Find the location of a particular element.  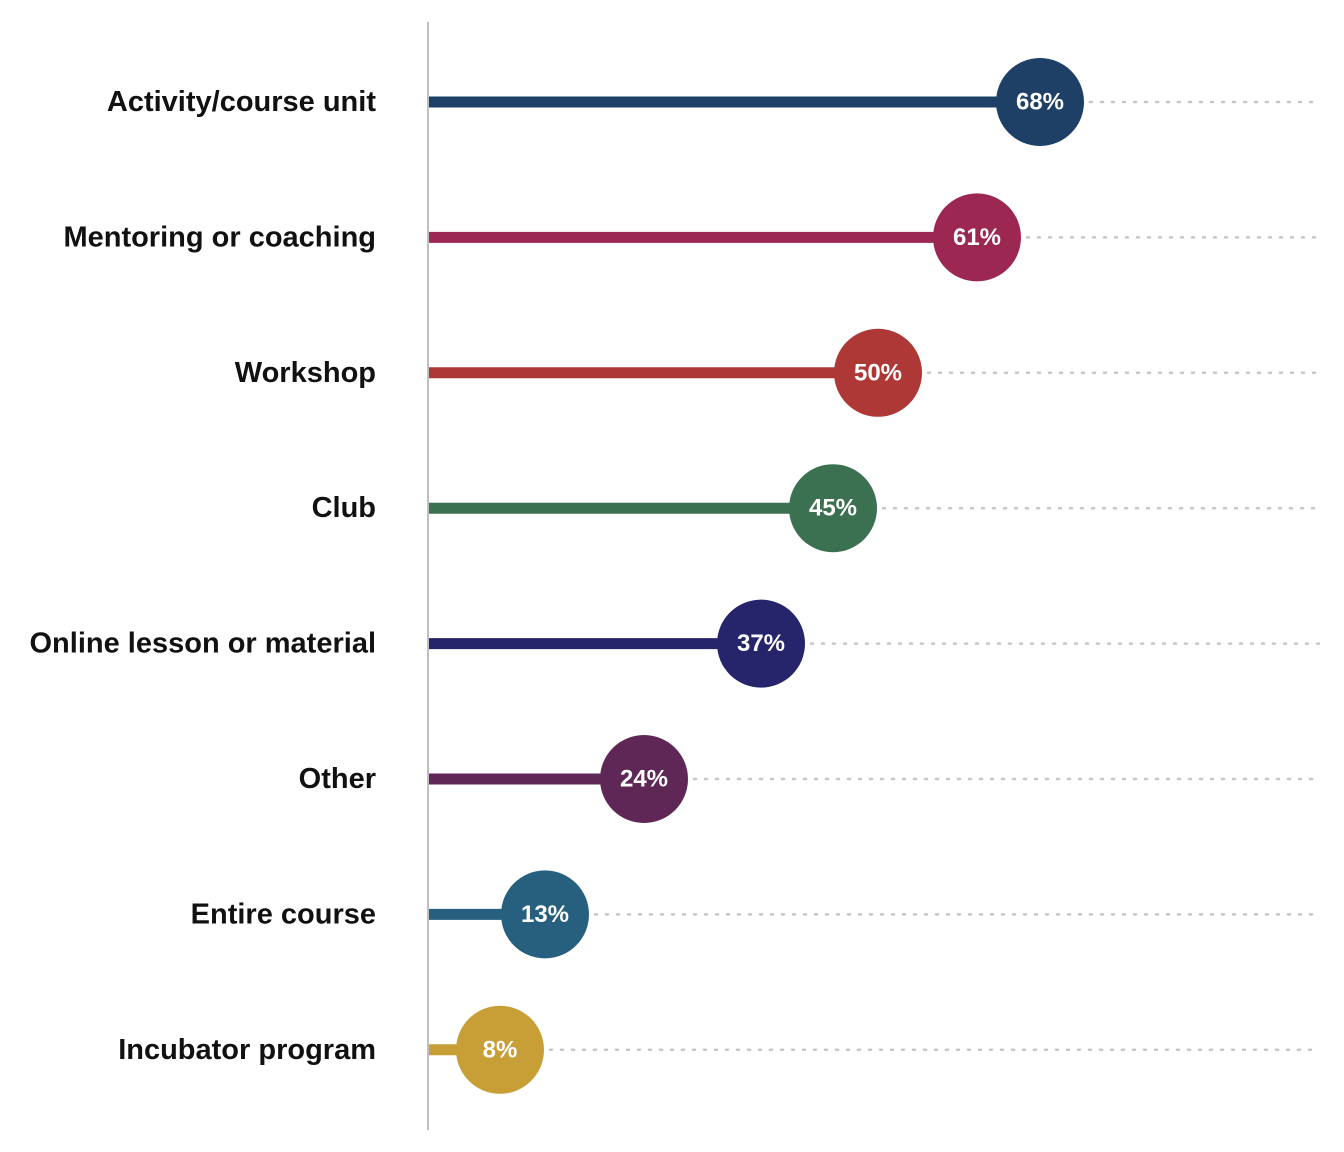

category-label: Online lesson or material is located at coordinates (203, 644).